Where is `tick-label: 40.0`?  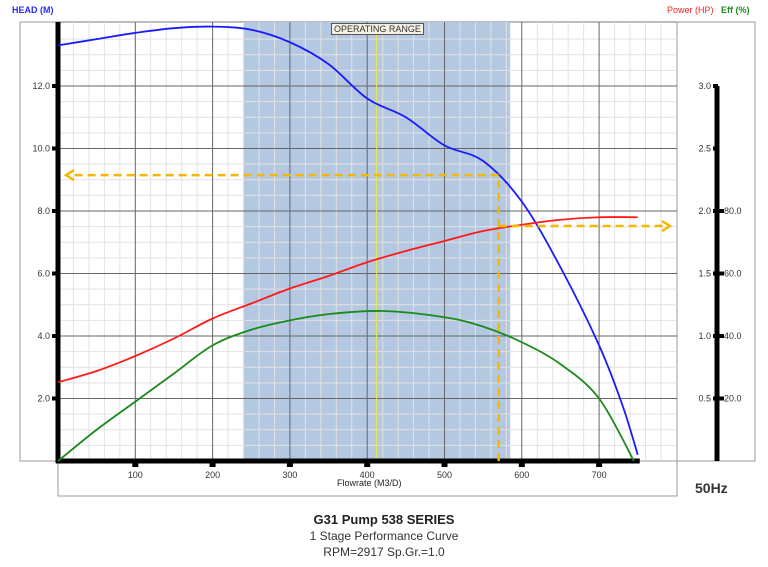 tick-label: 40.0 is located at coordinates (733, 336).